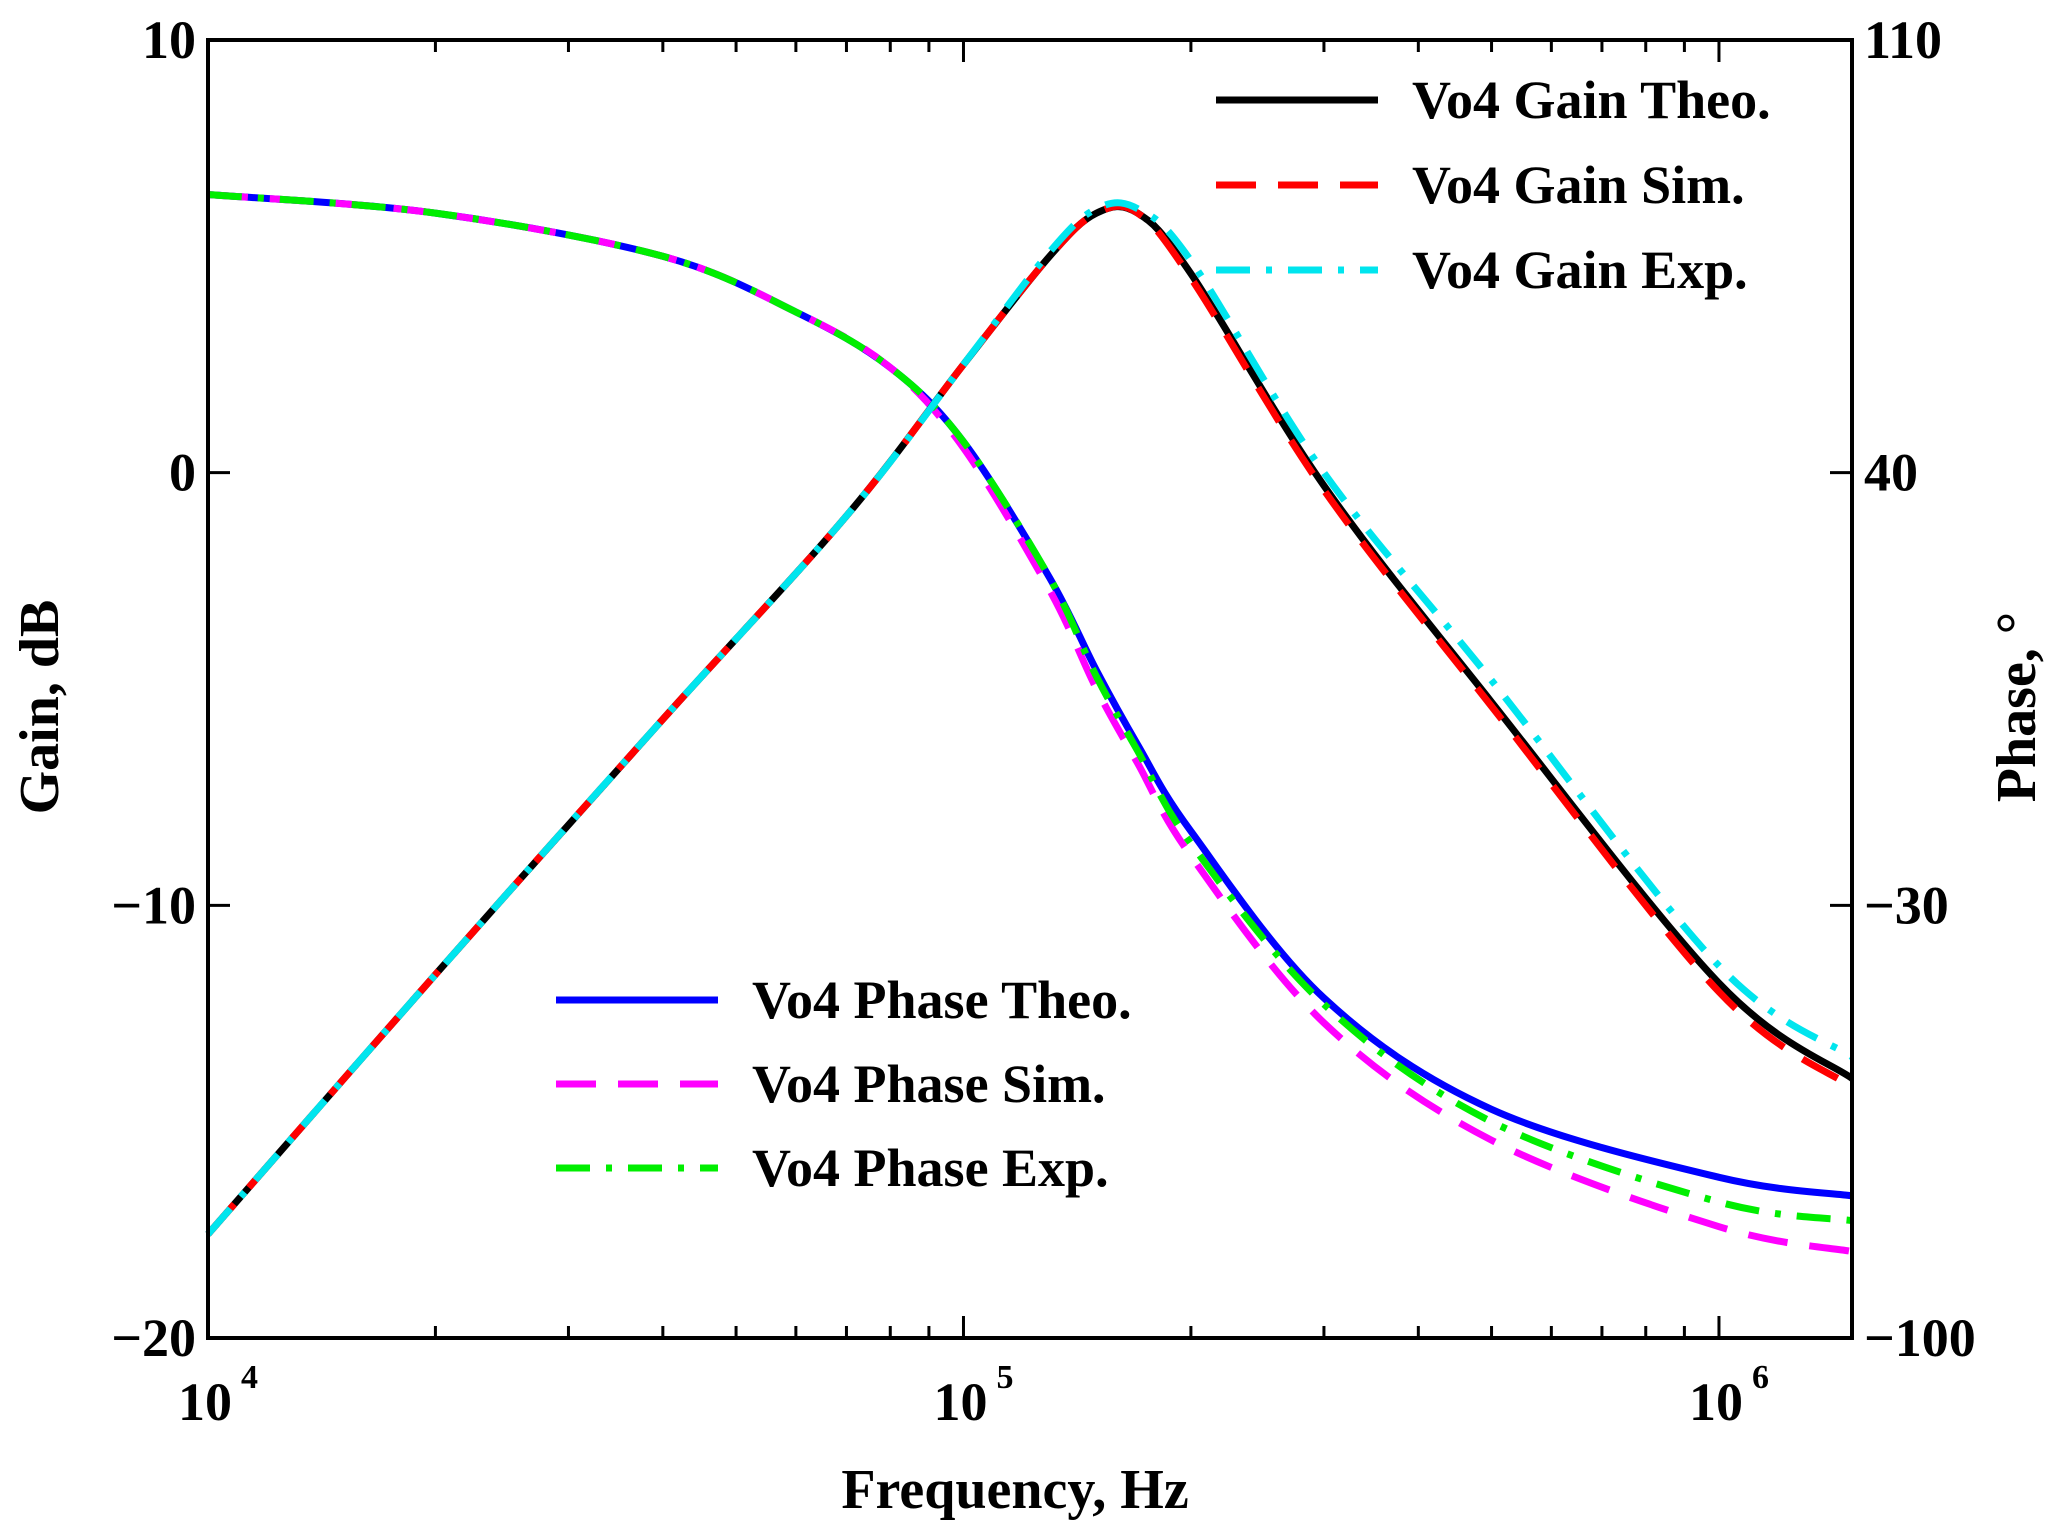  Describe the element at coordinates (1906, 905) in the screenshot. I see `y-right-tick-label: −30` at that location.